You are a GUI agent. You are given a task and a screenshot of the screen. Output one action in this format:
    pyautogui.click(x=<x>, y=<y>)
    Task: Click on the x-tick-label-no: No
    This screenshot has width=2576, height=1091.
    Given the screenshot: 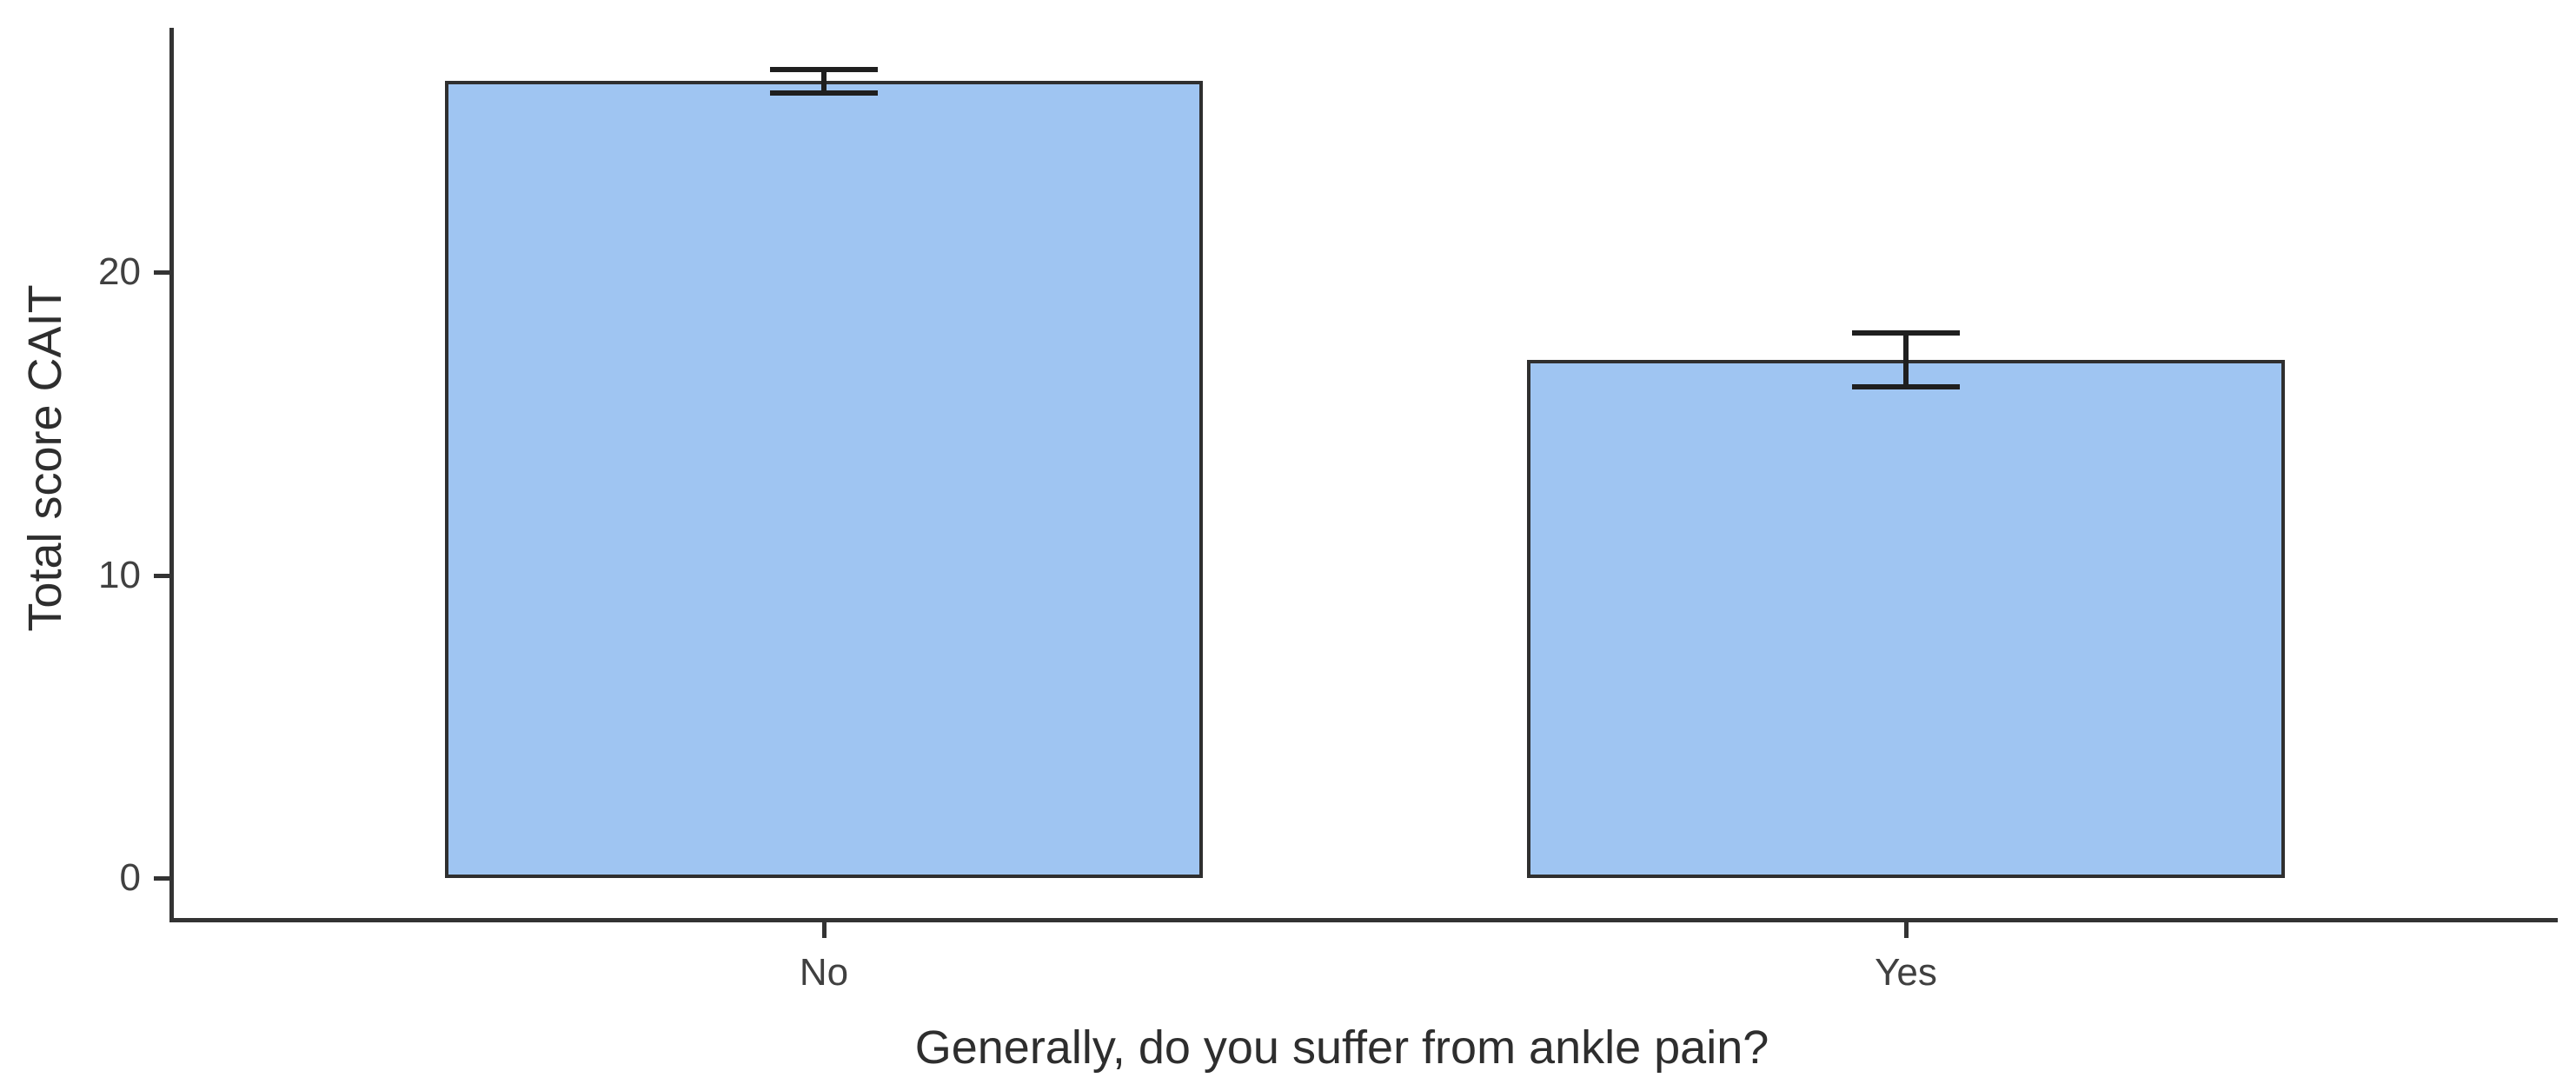 What is the action you would take?
    pyautogui.click(x=824, y=973)
    